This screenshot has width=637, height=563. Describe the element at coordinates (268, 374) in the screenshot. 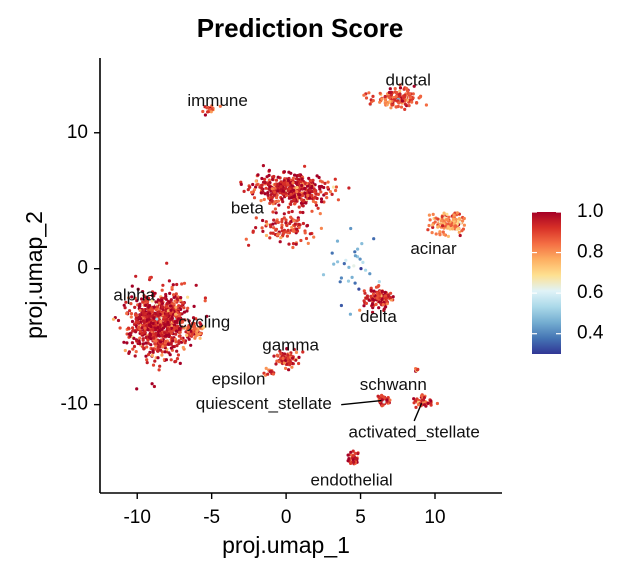

I see `point-epsilon` at that location.